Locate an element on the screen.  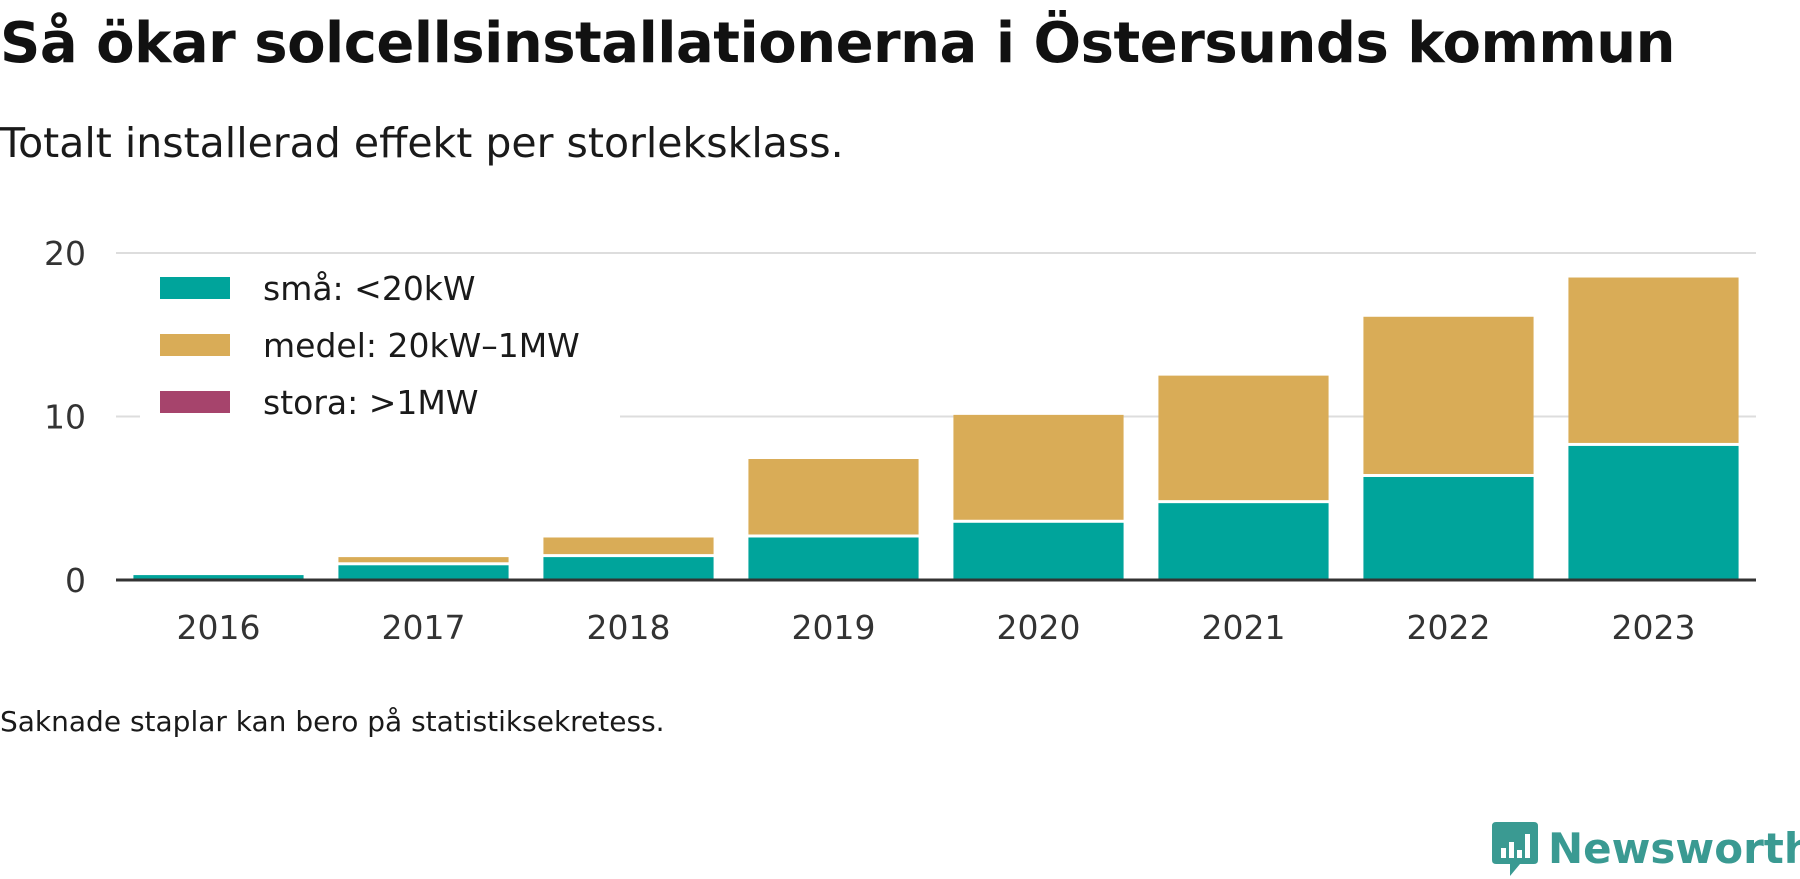
y-axis-ticks: 0 10 20 is located at coordinates (65, 417).